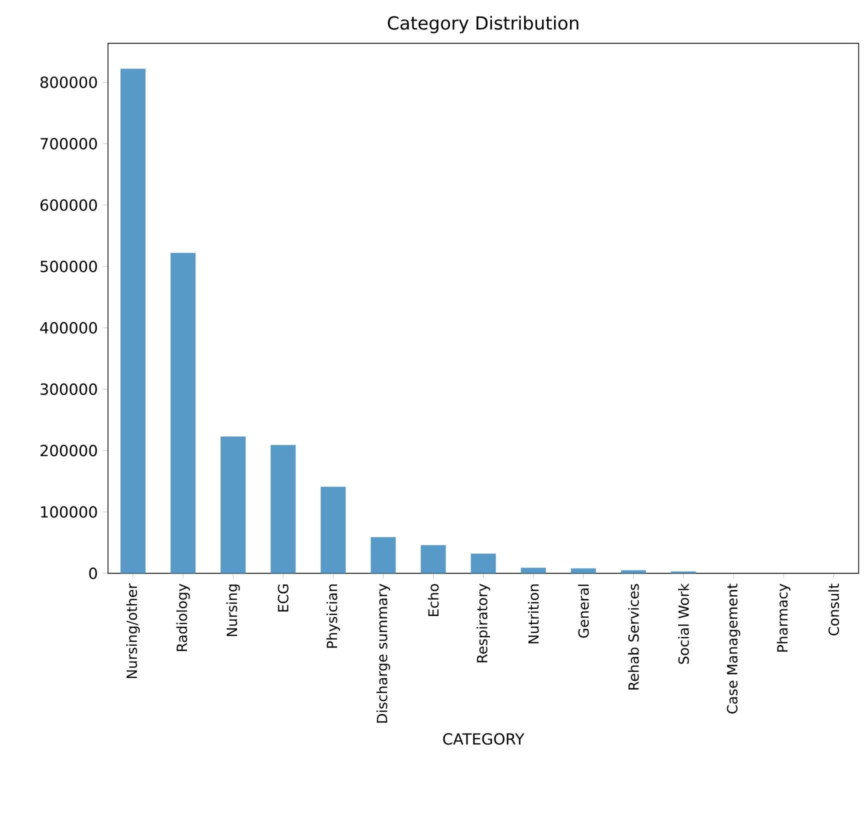 This screenshot has width=864, height=816. What do you see at coordinates (783, 618) in the screenshot?
I see `x-tick-label: Pharmacy` at bounding box center [783, 618].